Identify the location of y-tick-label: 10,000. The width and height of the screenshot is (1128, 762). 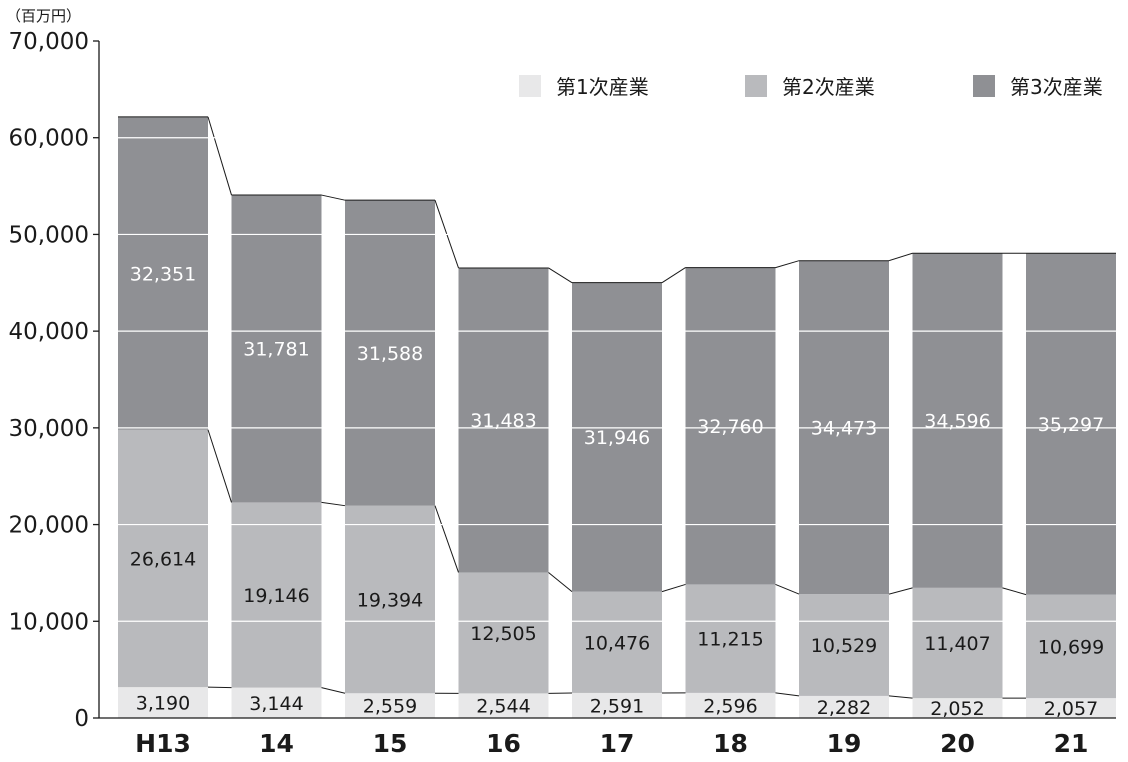
(49, 622).